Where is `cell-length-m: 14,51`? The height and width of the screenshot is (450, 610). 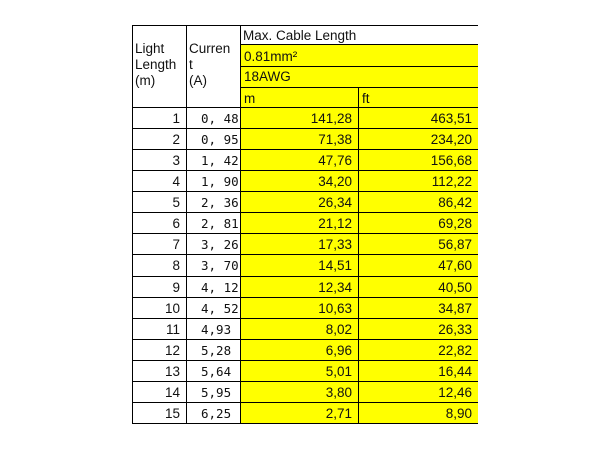 cell-length-m: 14,51 is located at coordinates (299, 265).